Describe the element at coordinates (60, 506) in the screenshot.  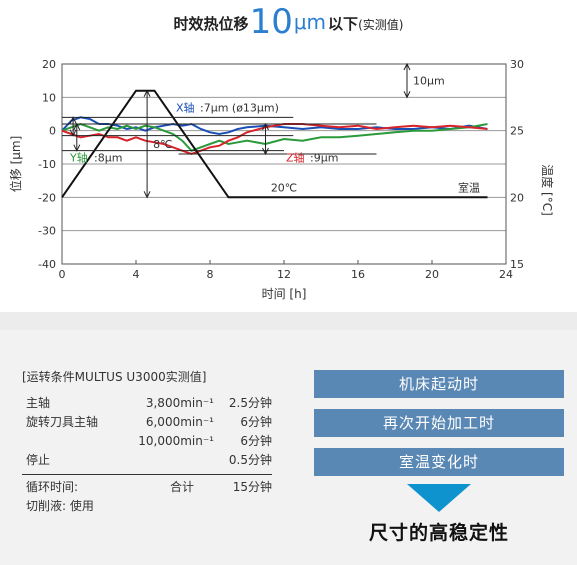
I see `coolant-text: 切削液: 使用` at that location.